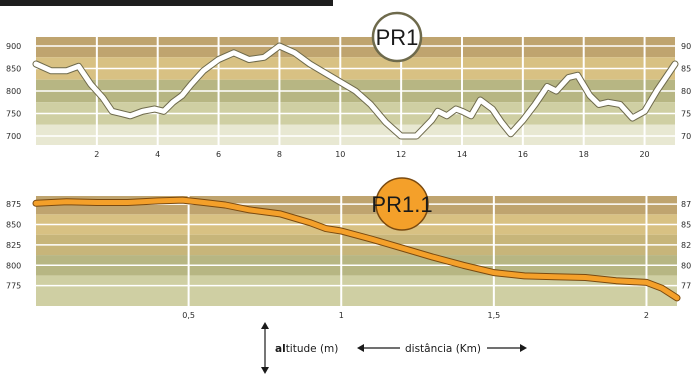  What do you see at coordinates (13, 225) in the screenshot?
I see `pr11-y-tick-label: 850` at bounding box center [13, 225].